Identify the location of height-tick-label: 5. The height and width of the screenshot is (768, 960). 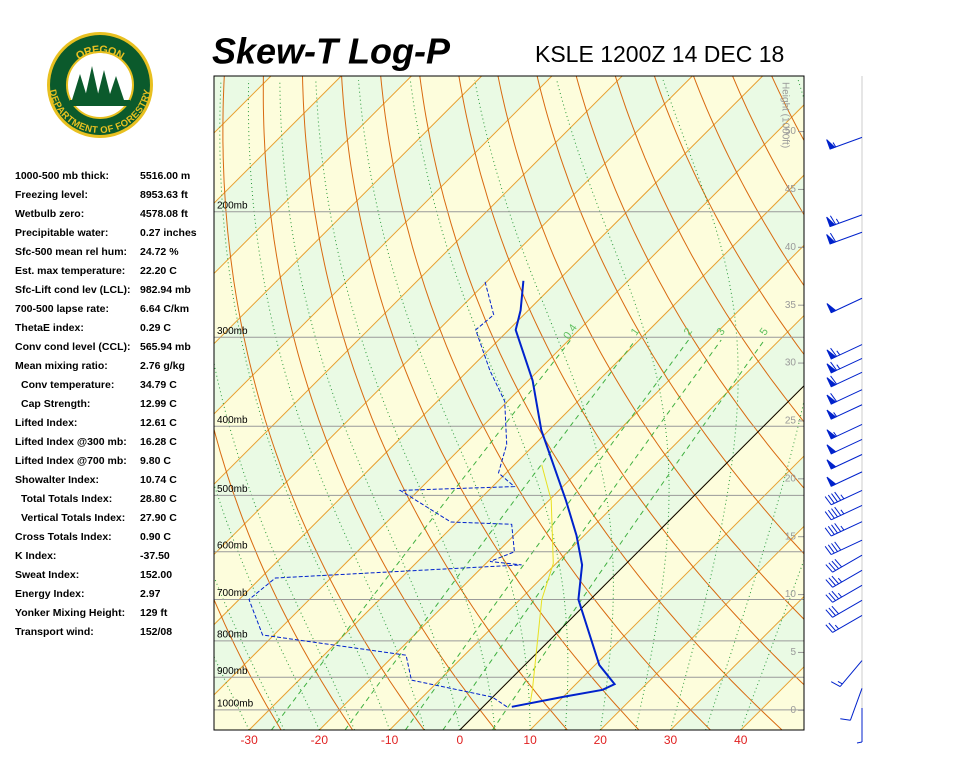
(793, 652).